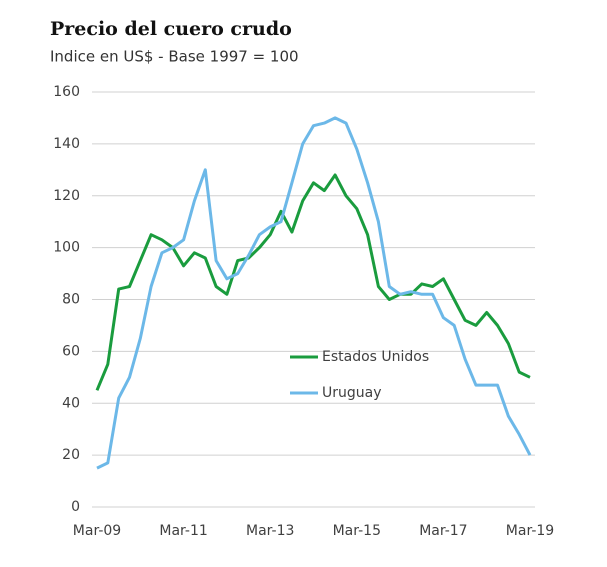 This screenshot has height=567, width=607. Describe the element at coordinates (71, 403) in the screenshot. I see `y-tick-label: 40` at that location.